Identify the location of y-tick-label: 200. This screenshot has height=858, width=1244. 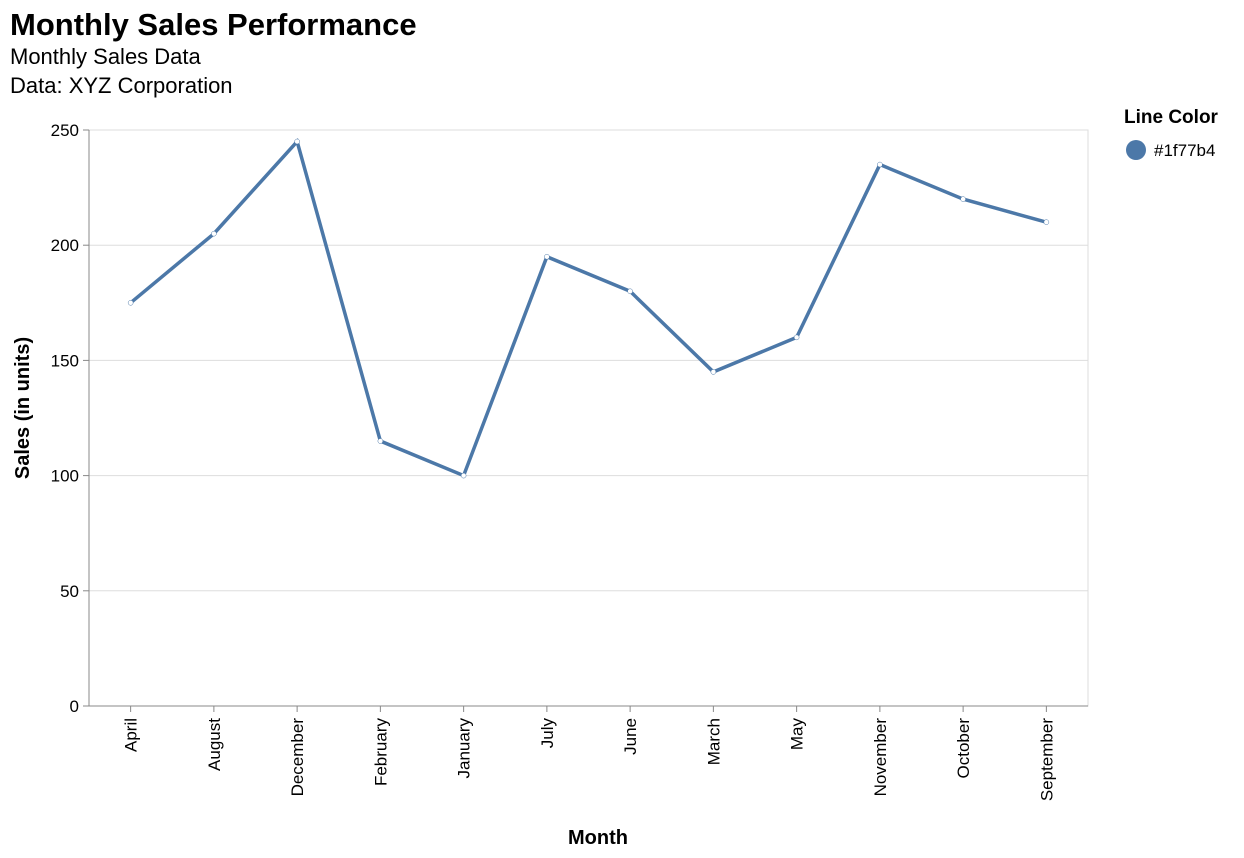
(65, 245).